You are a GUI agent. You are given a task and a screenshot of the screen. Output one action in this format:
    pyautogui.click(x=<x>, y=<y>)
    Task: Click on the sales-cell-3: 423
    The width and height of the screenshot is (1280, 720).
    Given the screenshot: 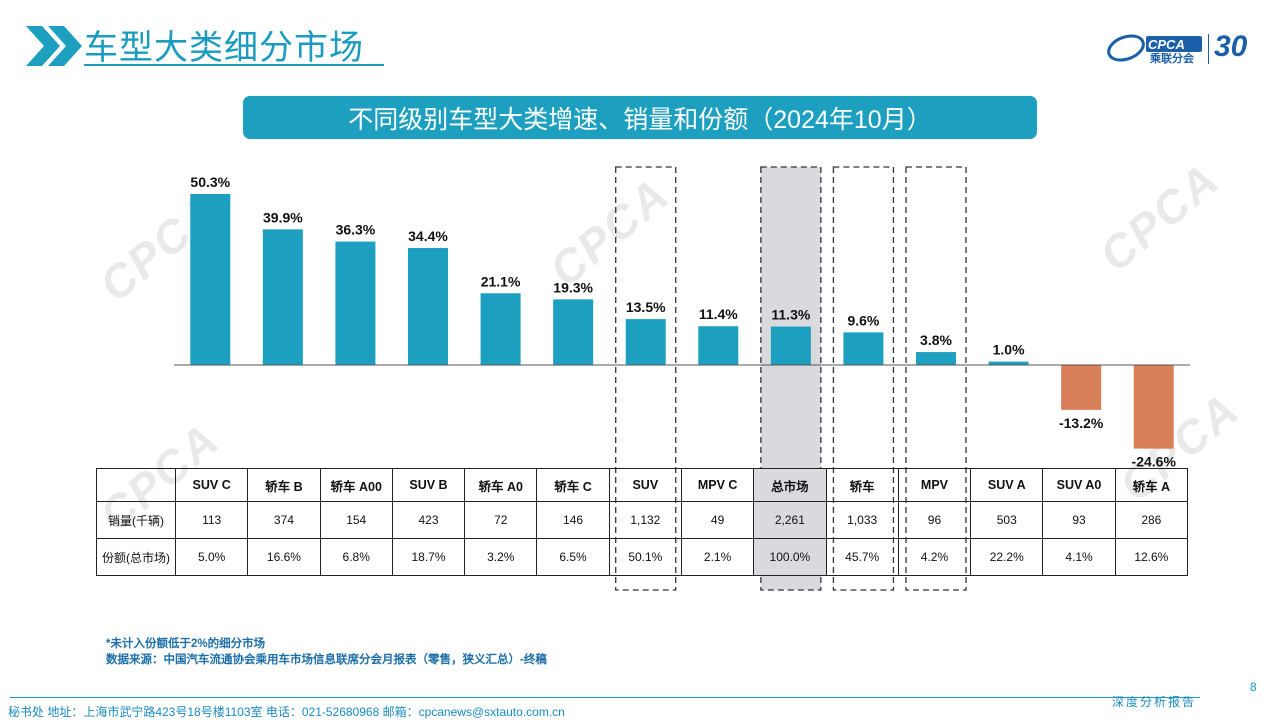 What is the action you would take?
    pyautogui.click(x=428, y=520)
    